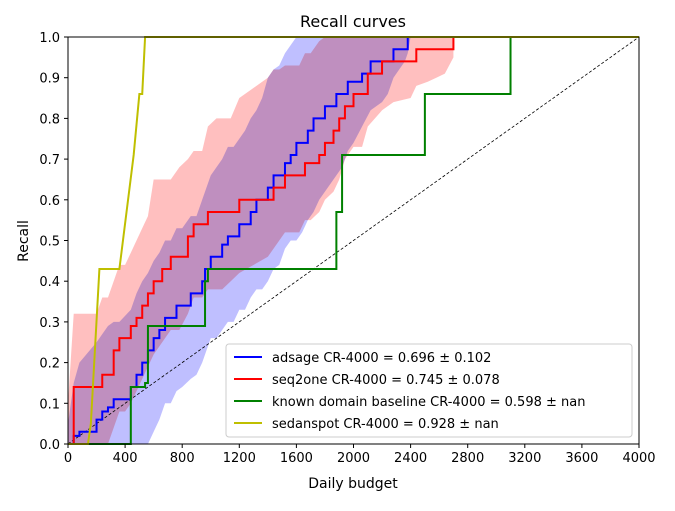 The image size is (675, 511). I want to click on y-tick-label-8: 0.8, so click(49, 119).